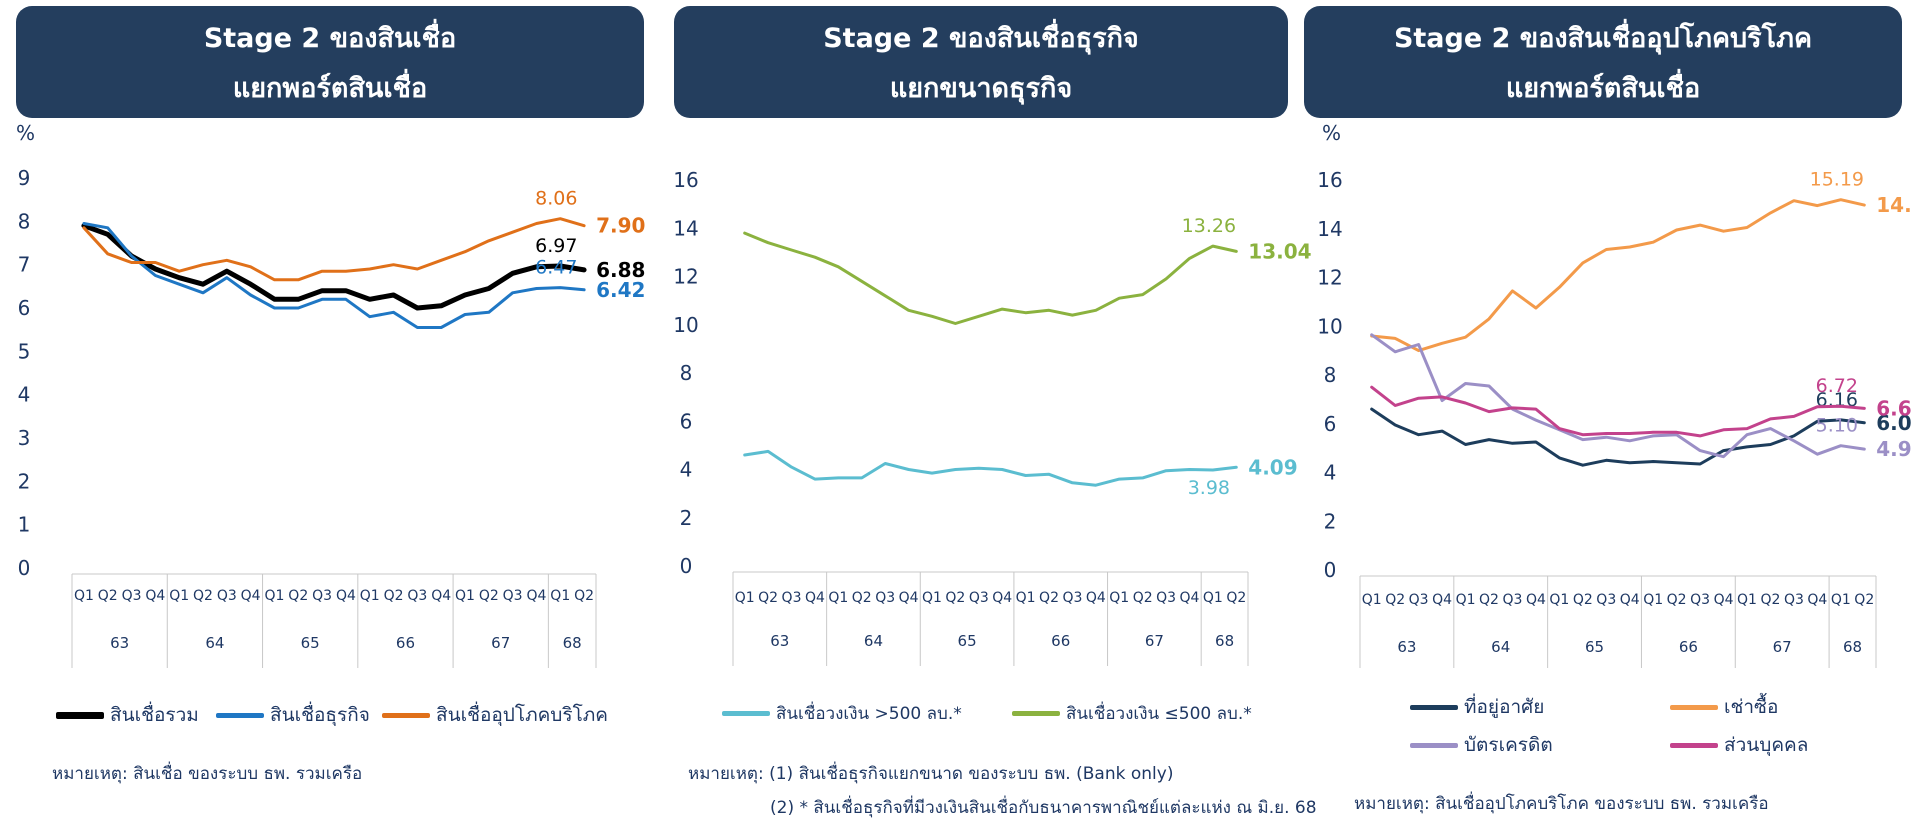  Describe the element at coordinates (1837, 180) in the screenshot. I see `data-label: 15.19` at that location.